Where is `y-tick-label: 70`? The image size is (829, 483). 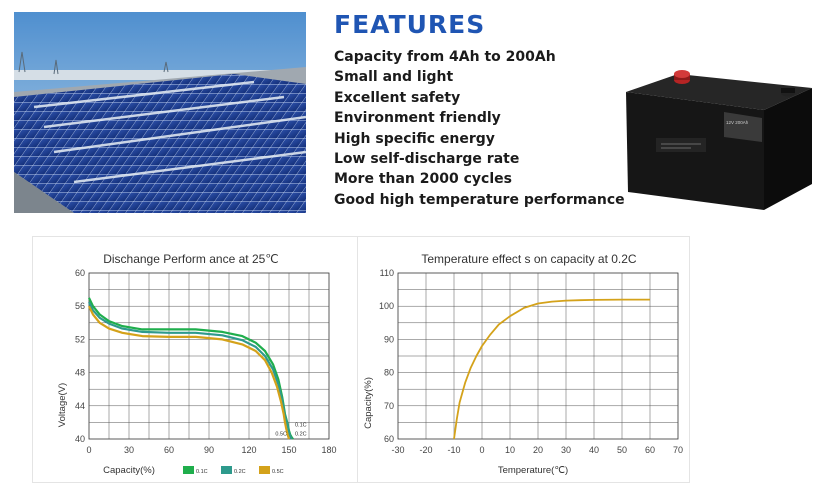 y-tick-label: 70 is located at coordinates (389, 406).